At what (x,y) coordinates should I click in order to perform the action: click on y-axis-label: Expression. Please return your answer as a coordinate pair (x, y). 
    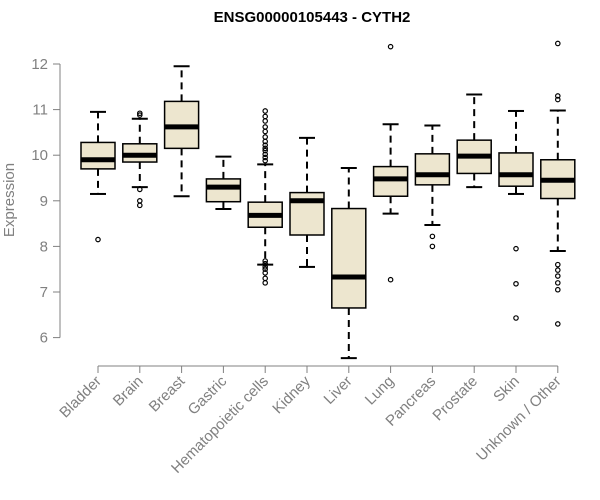
    Looking at the image, I should click on (9, 200).